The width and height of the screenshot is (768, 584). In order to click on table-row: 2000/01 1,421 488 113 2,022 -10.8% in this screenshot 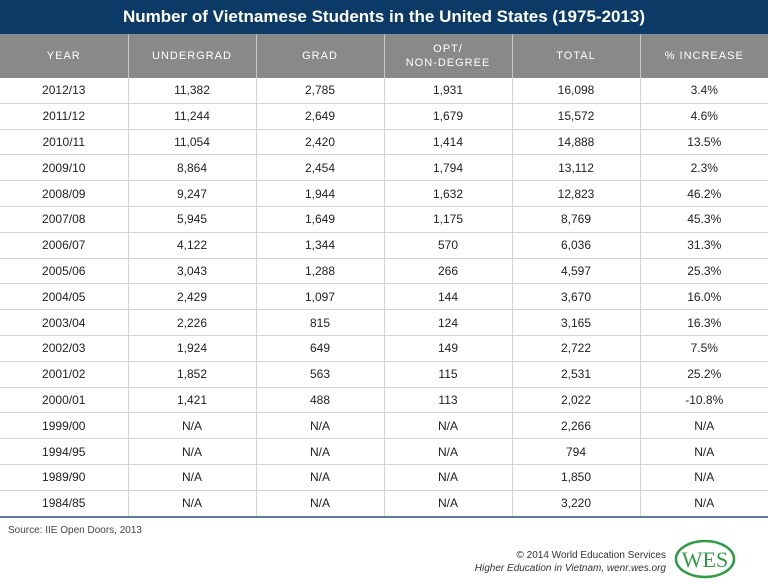, I will do `click(384, 400)`.